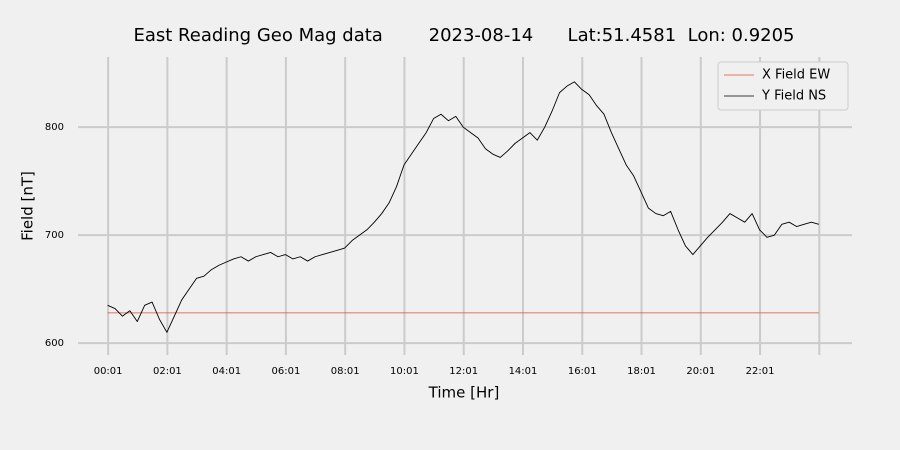 The image size is (900, 450). Describe the element at coordinates (54, 127) in the screenshot. I see `y-tick-label: 800` at that location.